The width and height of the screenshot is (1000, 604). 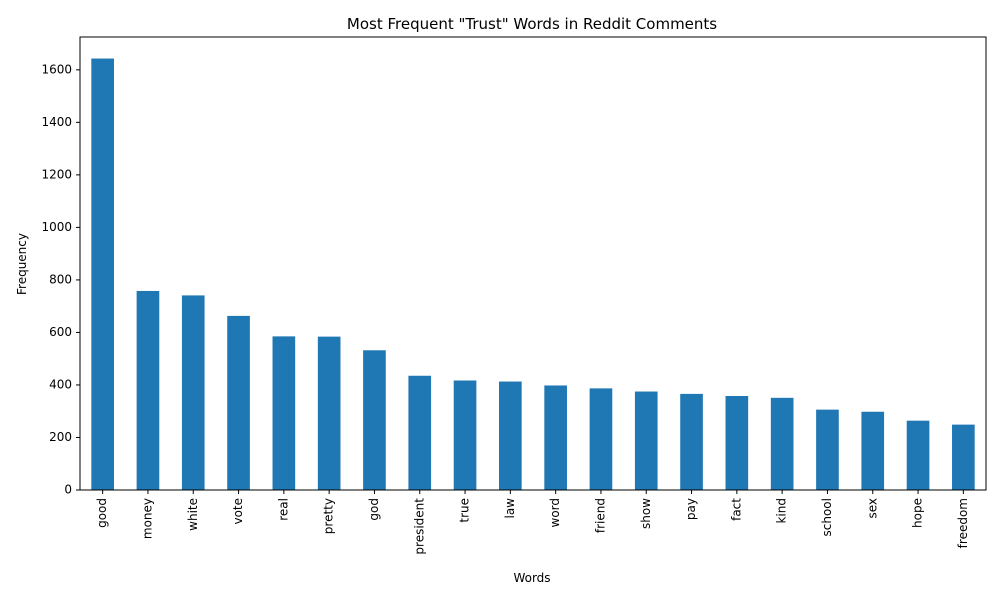 I want to click on y-axis: 0 200 400 600 800 1000 1200 1400 1600, so click(x=60, y=279).